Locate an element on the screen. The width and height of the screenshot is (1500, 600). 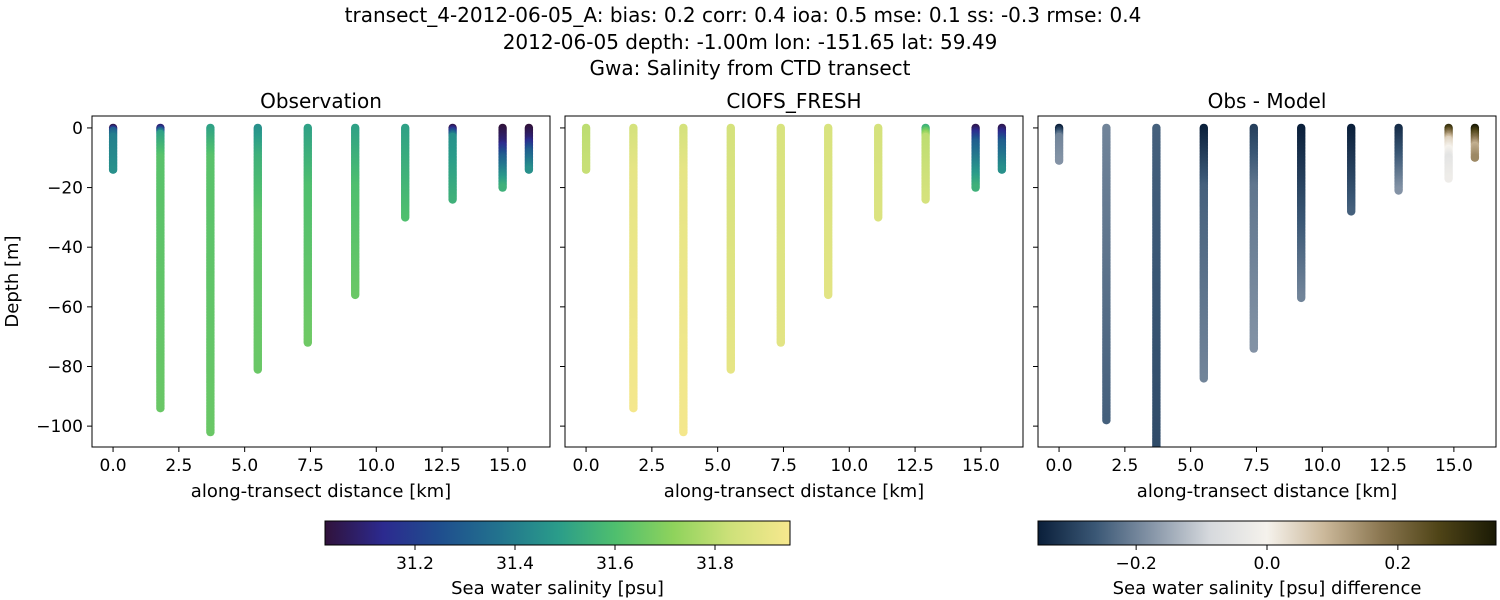
panel-title: Observation is located at coordinates (321, 101).